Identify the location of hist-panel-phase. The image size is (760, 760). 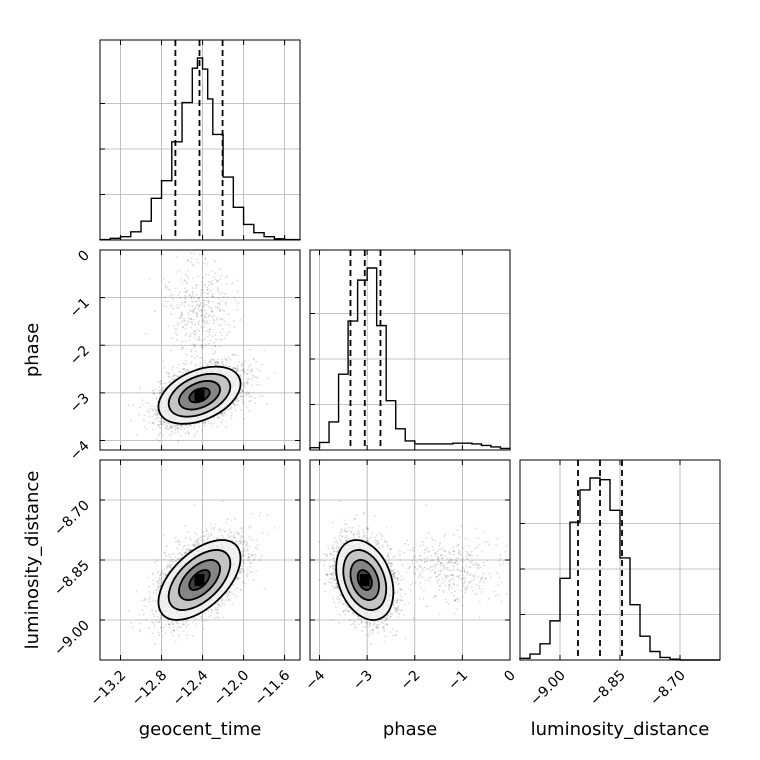
(410, 350).